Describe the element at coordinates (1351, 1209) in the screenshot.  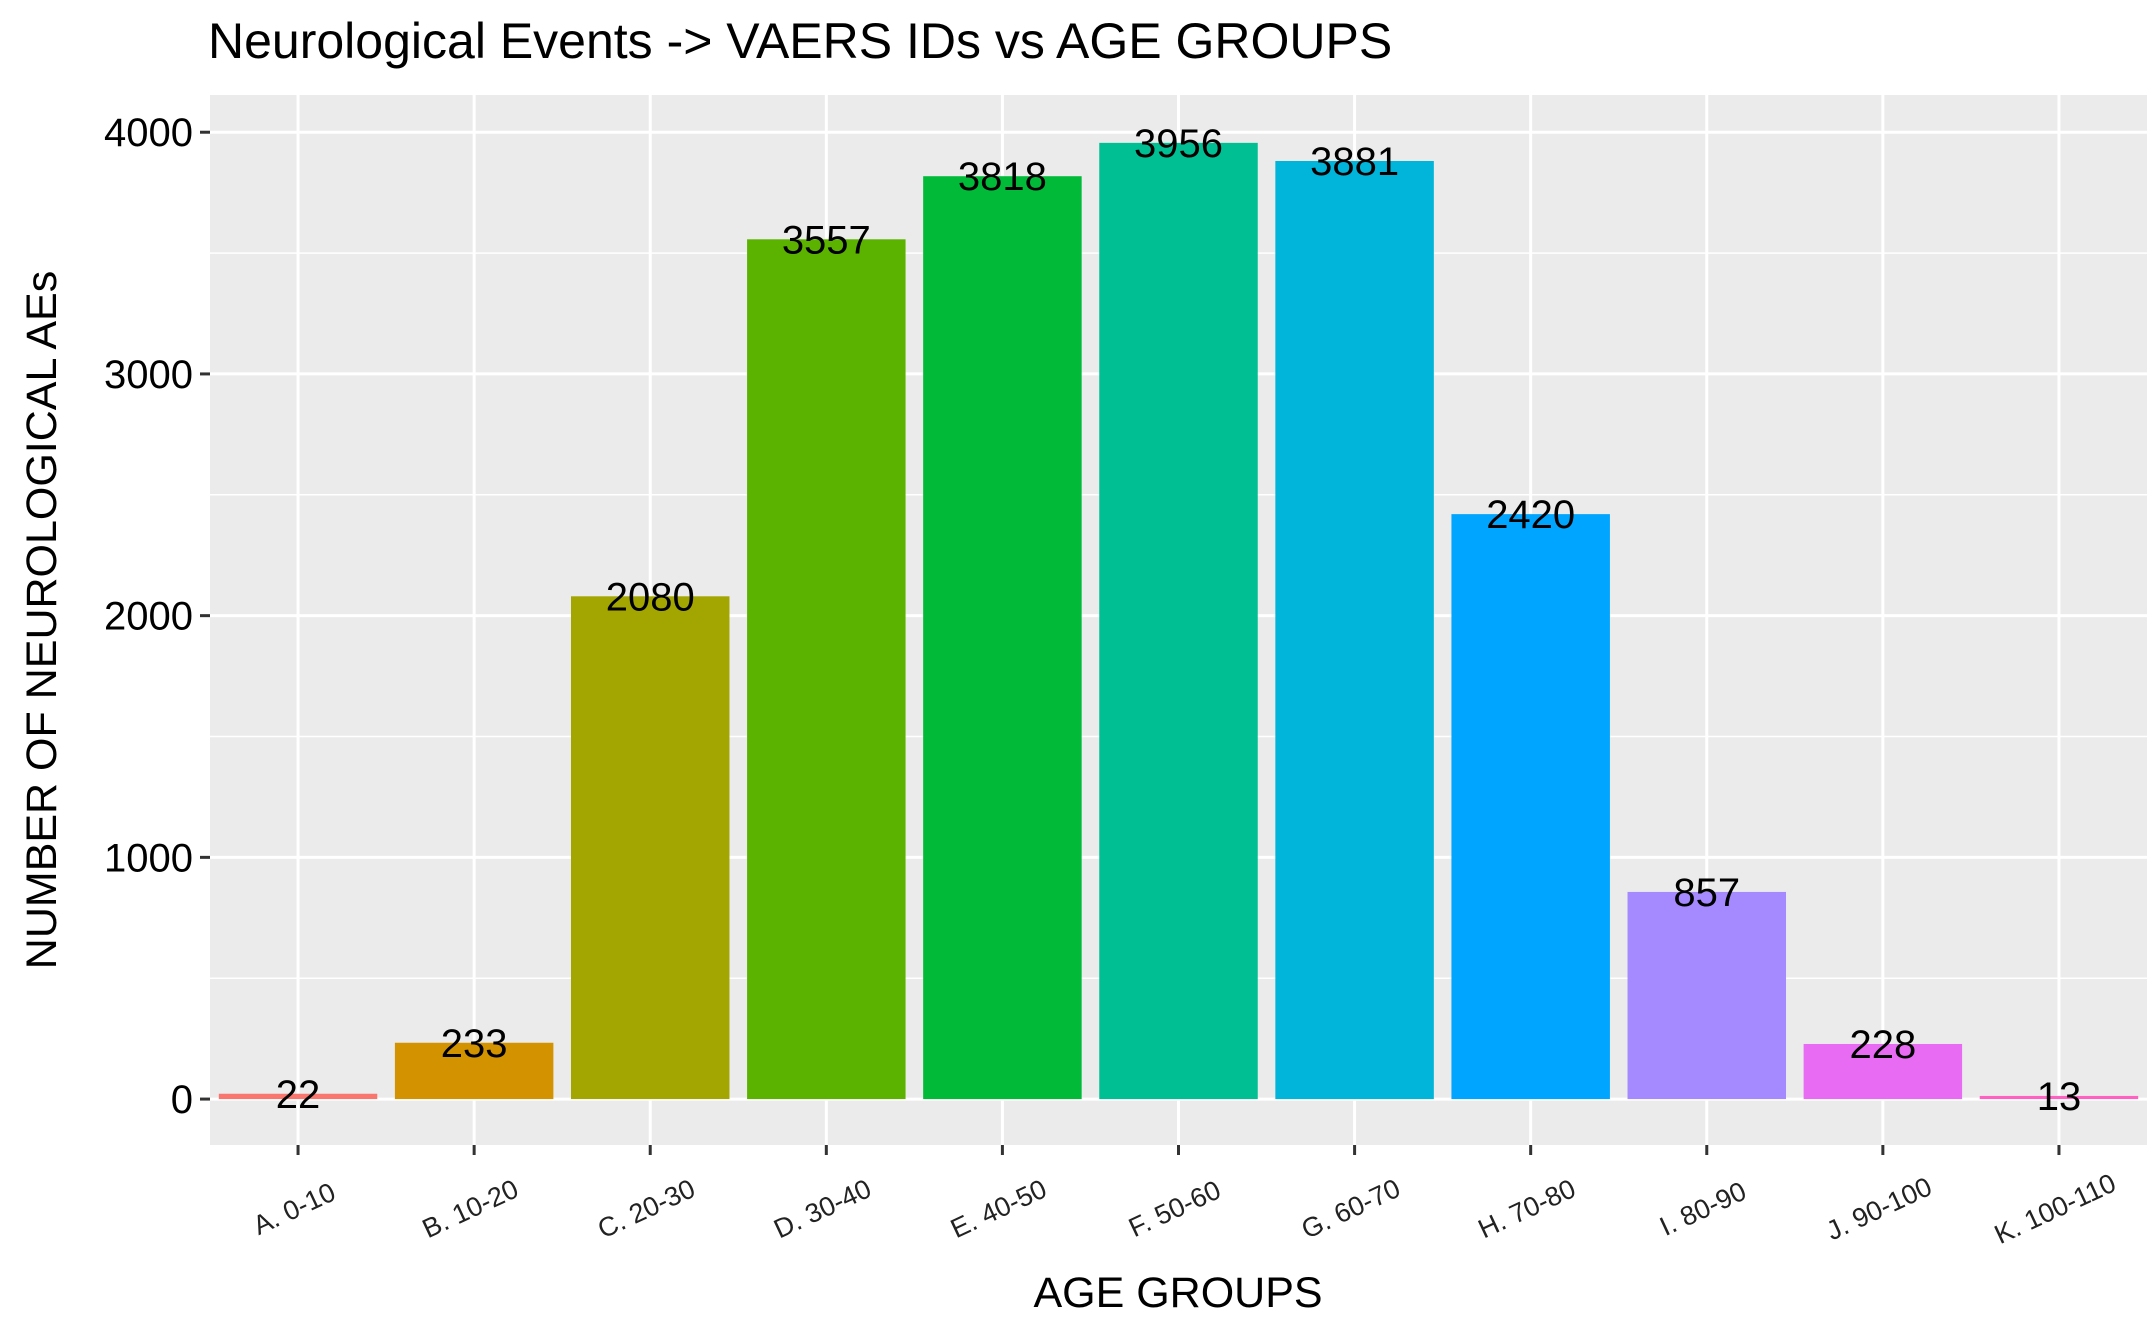
I see `x-tick-label: G. 60-70` at that location.